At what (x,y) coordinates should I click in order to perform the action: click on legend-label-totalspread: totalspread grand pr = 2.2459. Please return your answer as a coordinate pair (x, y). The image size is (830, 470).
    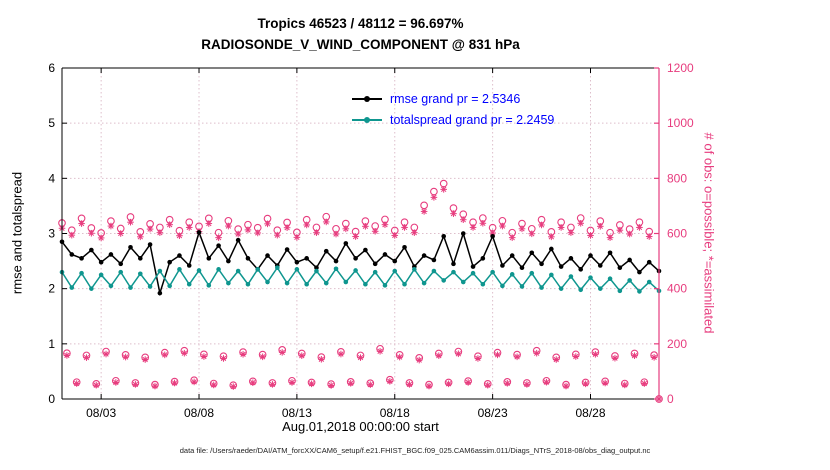
    Looking at the image, I should click on (472, 119).